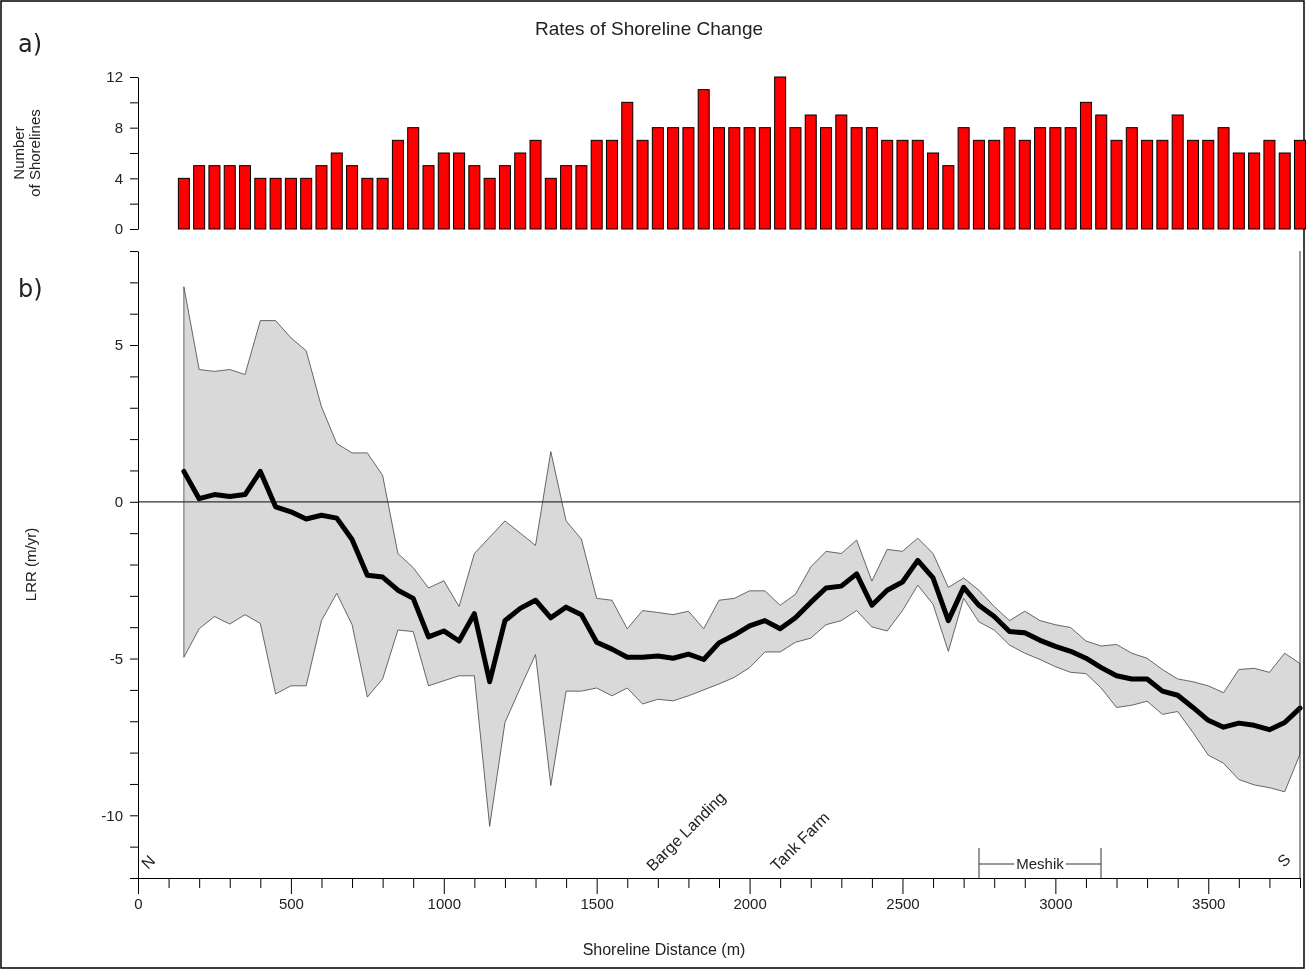 Image resolution: width=1306 pixels, height=970 pixels. Describe the element at coordinates (1056, 903) in the screenshot. I see `x-tick-label: 3000` at that location.